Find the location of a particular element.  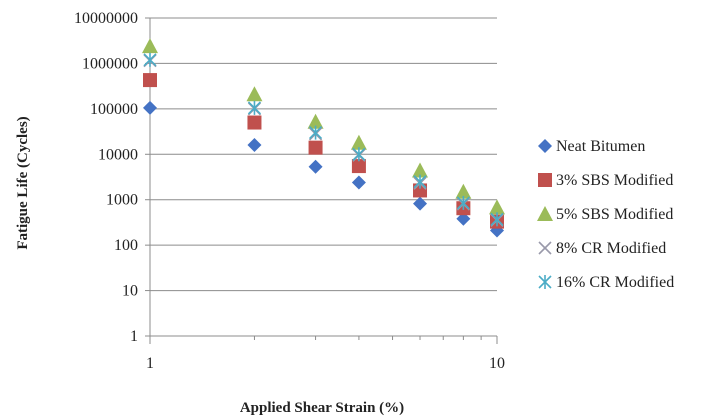

legend-label: 3% SBS Modified is located at coordinates (614, 180).